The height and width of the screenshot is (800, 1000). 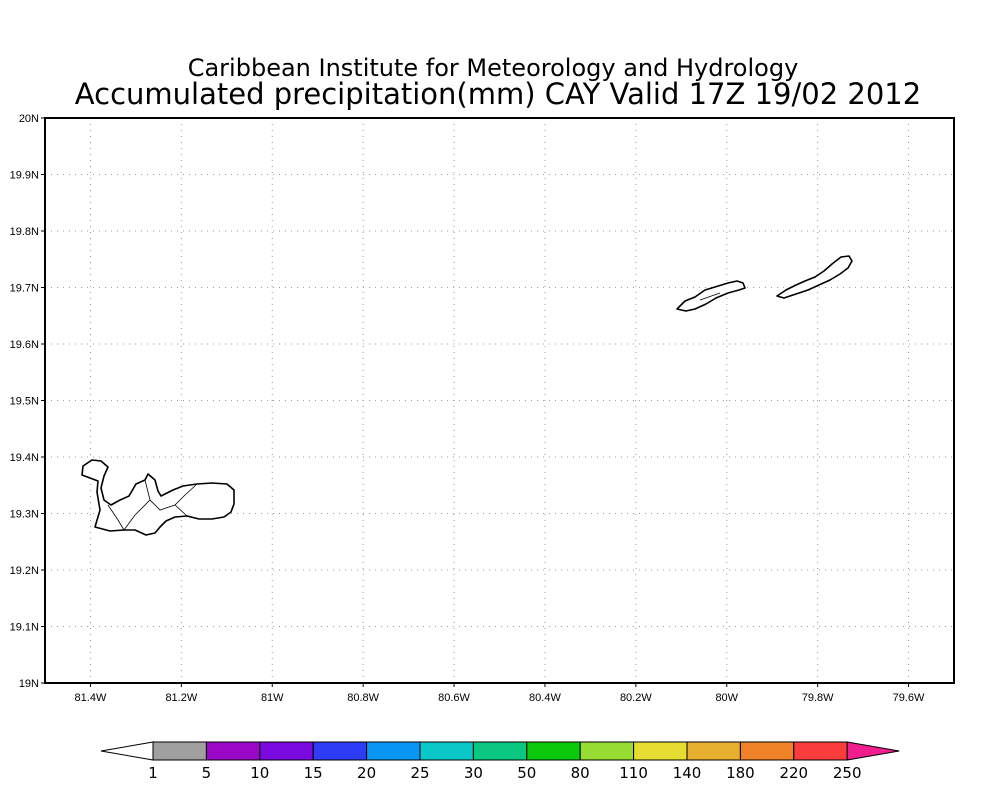 What do you see at coordinates (272, 698) in the screenshot?
I see `lon-tick-label: 81W` at bounding box center [272, 698].